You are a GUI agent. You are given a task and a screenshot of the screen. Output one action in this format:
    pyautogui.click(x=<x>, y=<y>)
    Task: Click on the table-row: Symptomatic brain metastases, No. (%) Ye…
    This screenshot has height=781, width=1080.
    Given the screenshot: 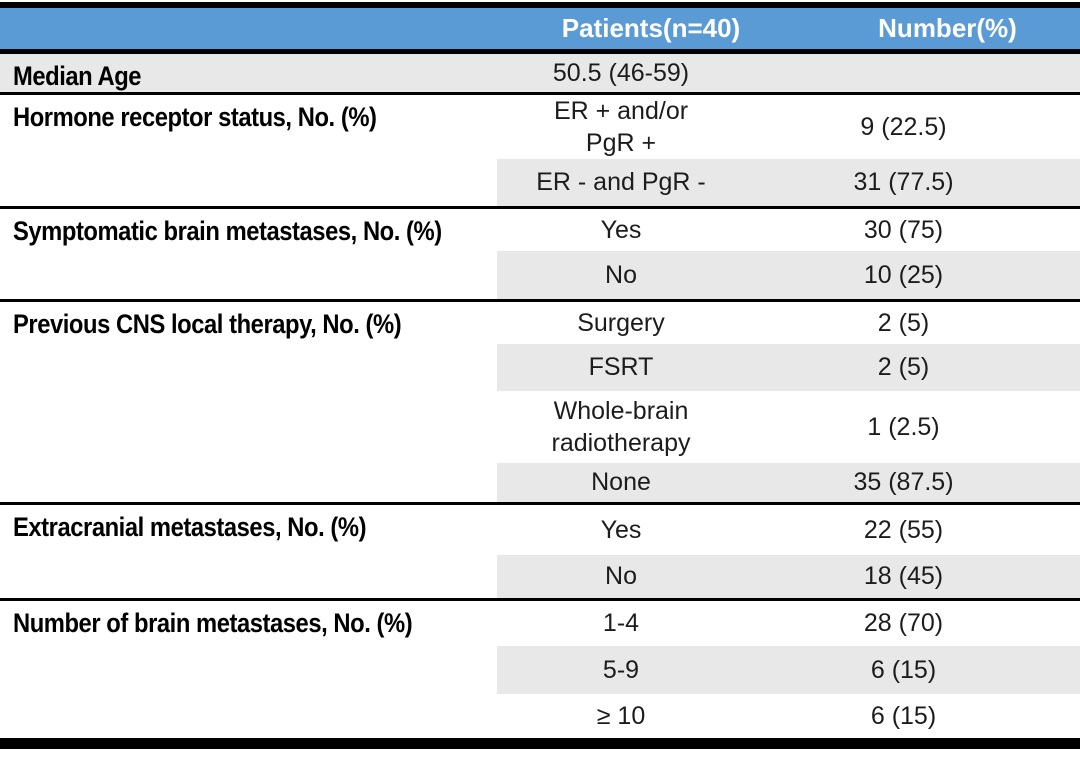 What is the action you would take?
    pyautogui.click(x=540, y=229)
    